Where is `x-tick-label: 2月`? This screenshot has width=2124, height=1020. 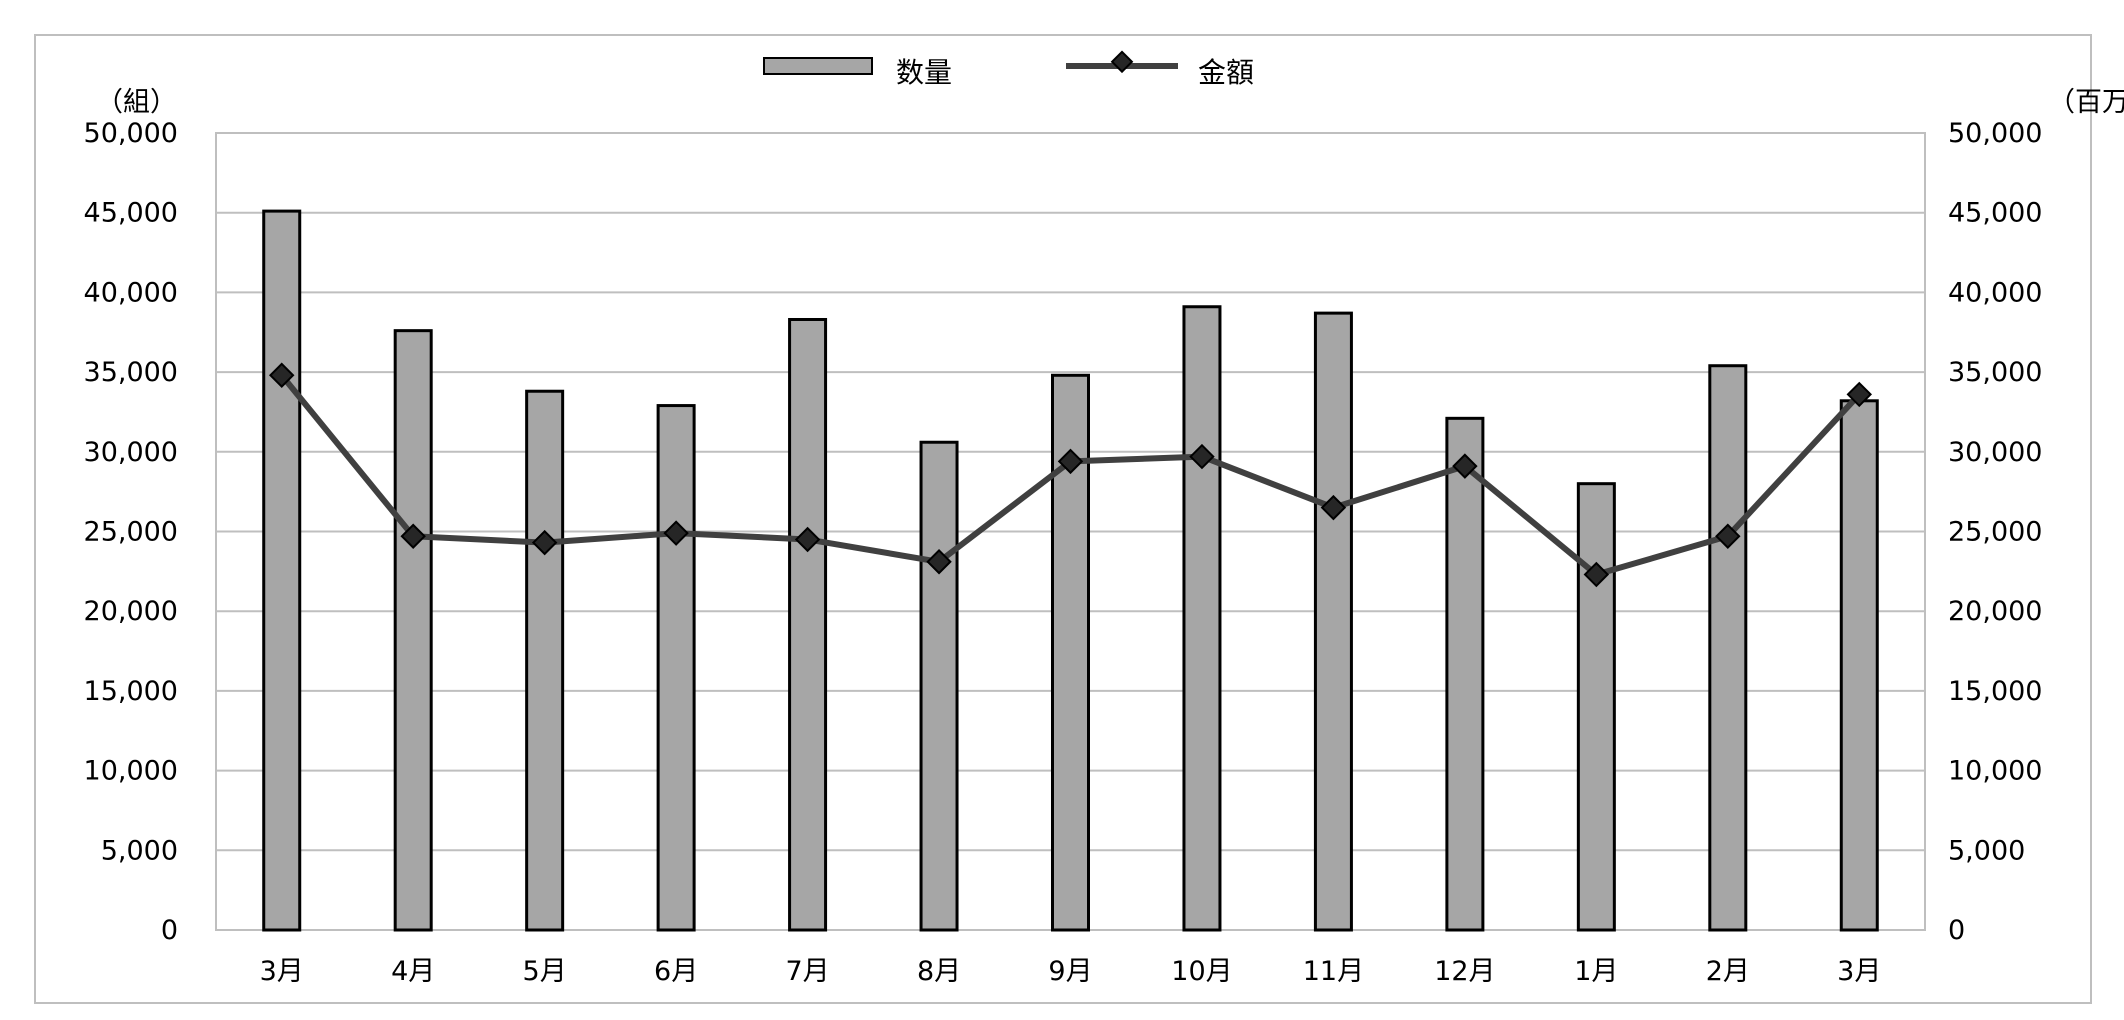 x-tick-label: 2月 is located at coordinates (1728, 971).